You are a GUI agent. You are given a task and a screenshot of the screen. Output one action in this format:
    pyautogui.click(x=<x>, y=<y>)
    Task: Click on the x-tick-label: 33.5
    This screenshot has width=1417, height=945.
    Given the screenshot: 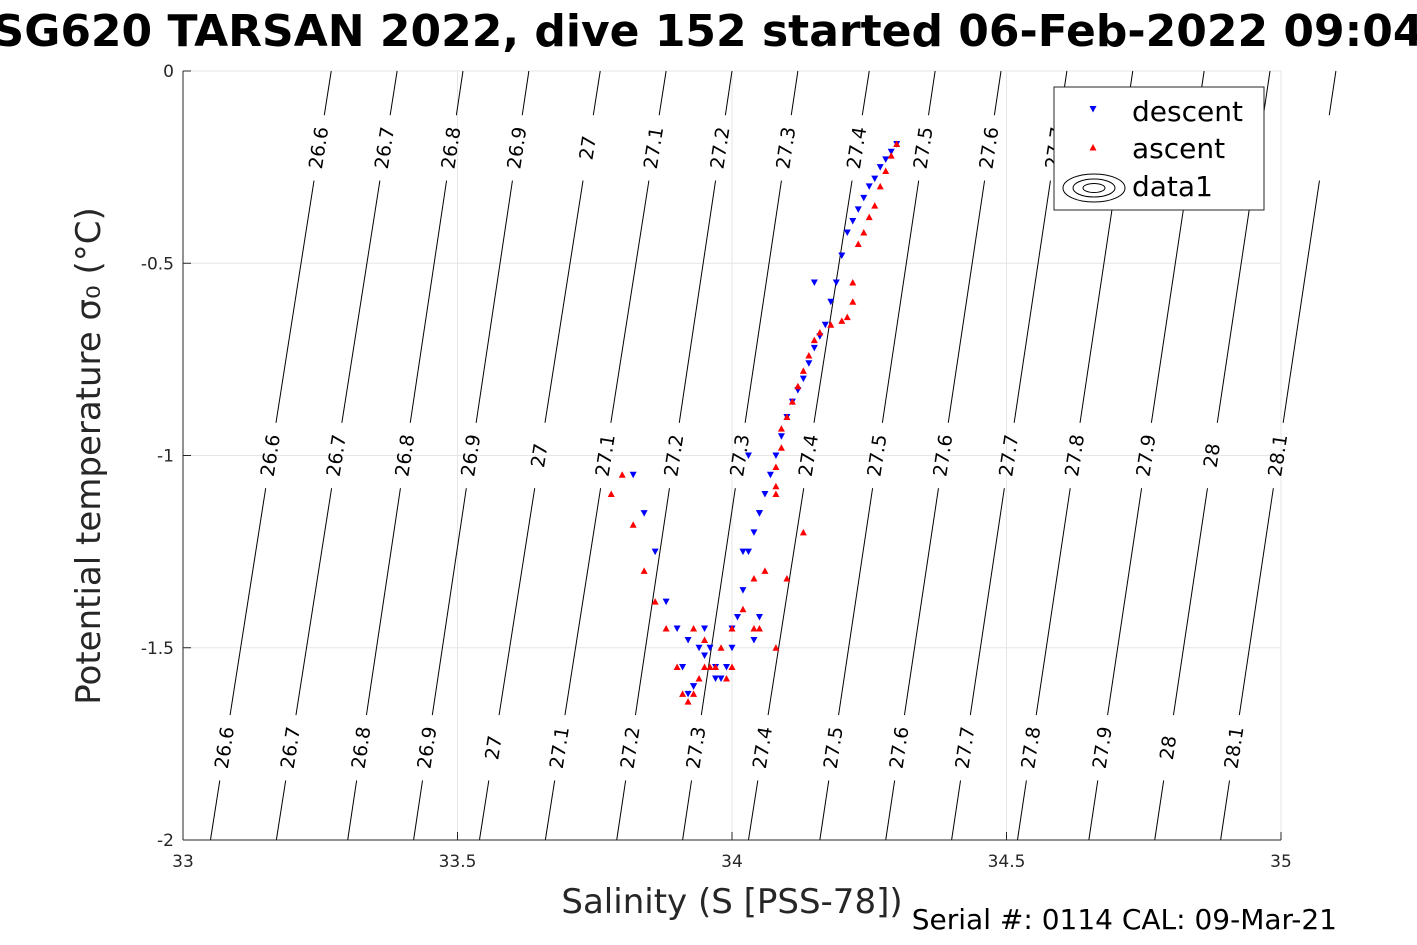 What is the action you would take?
    pyautogui.click(x=458, y=862)
    